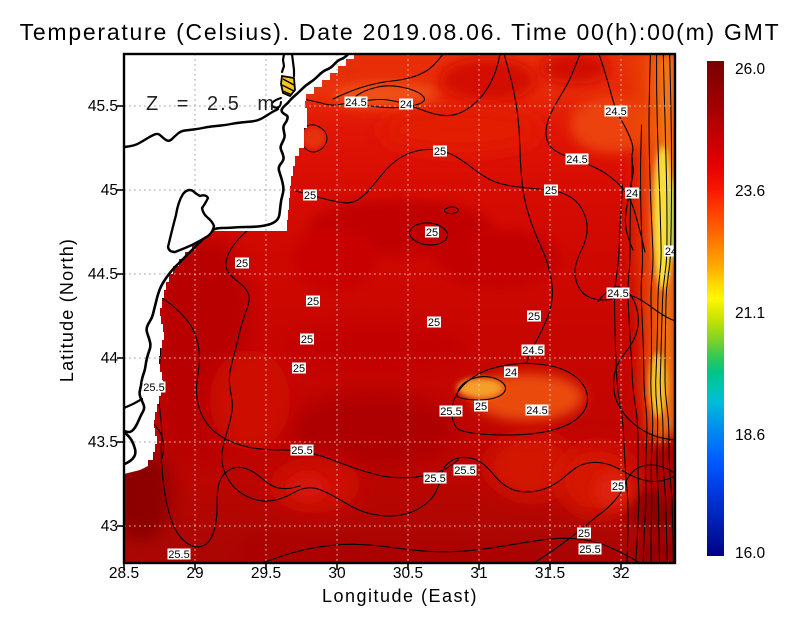  What do you see at coordinates (124, 573) in the screenshot?
I see `svg-text: 28.5` at bounding box center [124, 573].